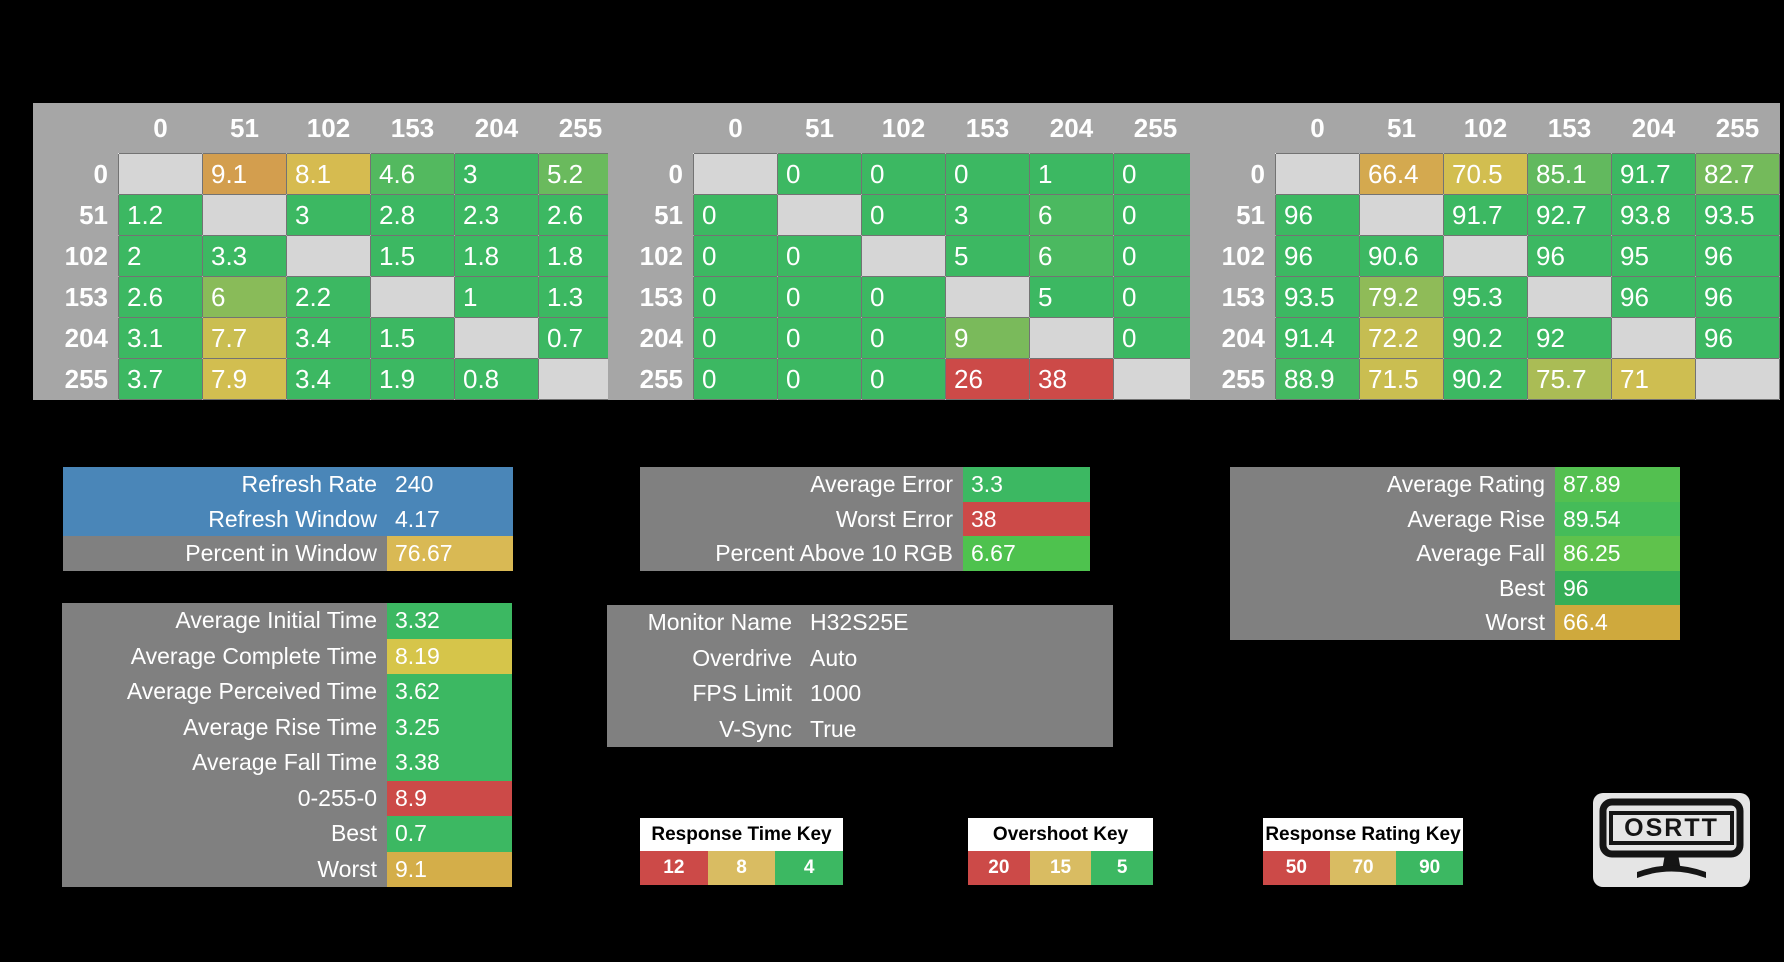 The image size is (1784, 962). What do you see at coordinates (1122, 868) in the screenshot?
I see `legend-cell: 5` at bounding box center [1122, 868].